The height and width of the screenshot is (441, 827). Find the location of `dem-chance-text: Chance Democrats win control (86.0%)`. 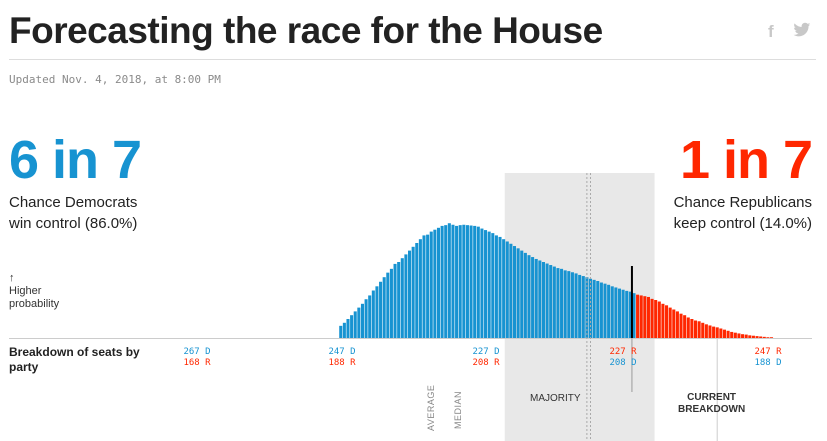

dem-chance-text: Chance Democrats win control (86.0%) is located at coordinates (73, 213).